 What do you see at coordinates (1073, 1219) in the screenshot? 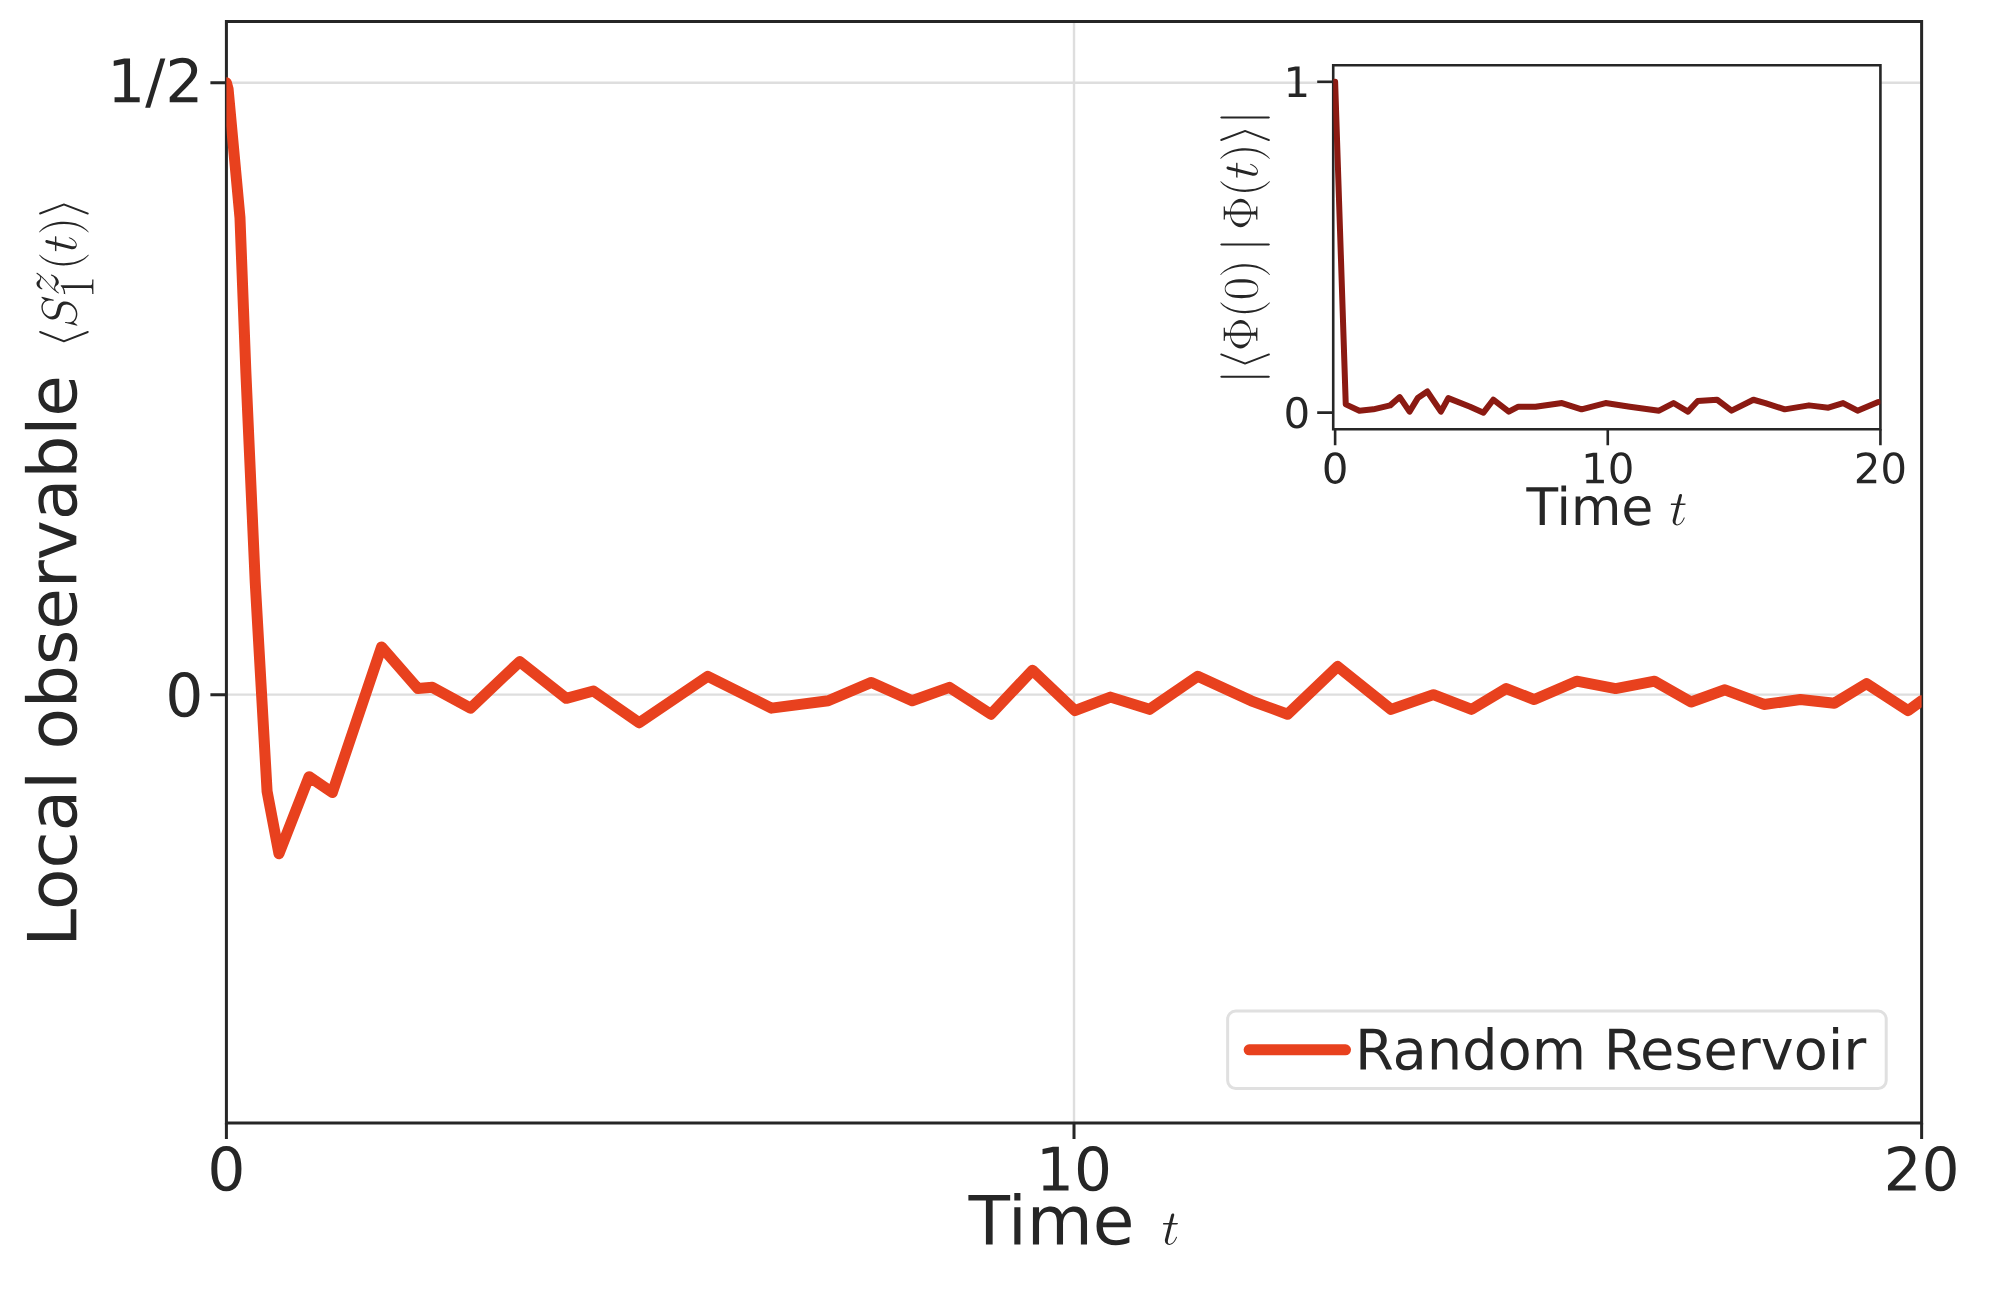
I see `x-axis-title: $\mbox{Time}\;\; t$` at bounding box center [1073, 1219].